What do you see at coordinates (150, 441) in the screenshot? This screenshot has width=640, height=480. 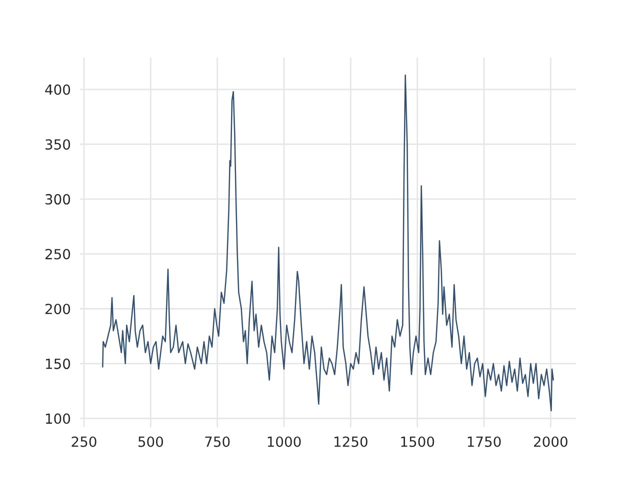 I see `x-tick-label: 500` at bounding box center [150, 441].